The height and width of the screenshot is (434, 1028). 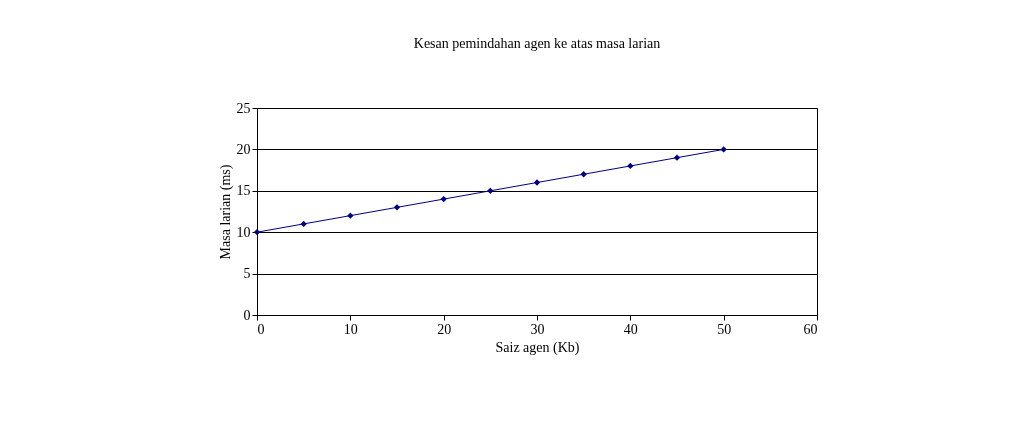 I want to click on y-tick-label: 0, so click(x=247, y=315).